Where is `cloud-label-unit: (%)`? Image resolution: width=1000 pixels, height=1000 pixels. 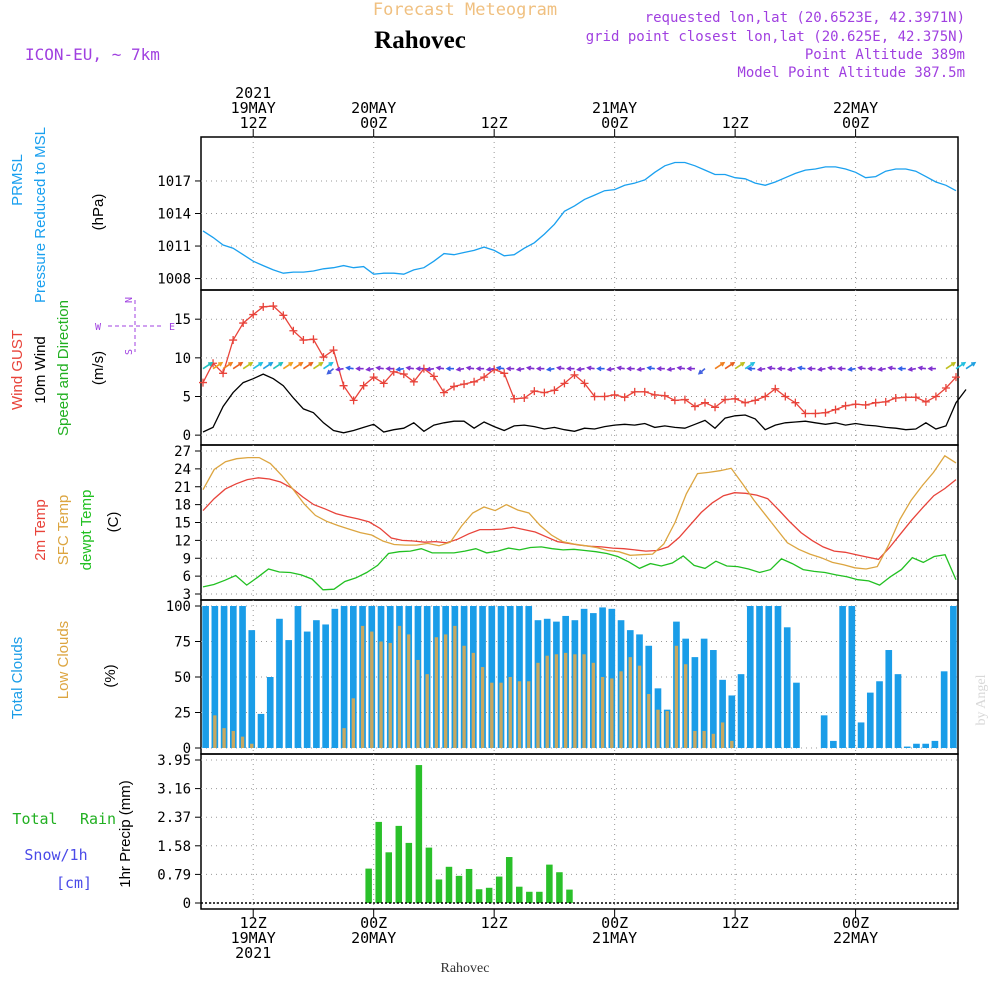
cloud-label-unit: (%) is located at coordinates (110, 675).